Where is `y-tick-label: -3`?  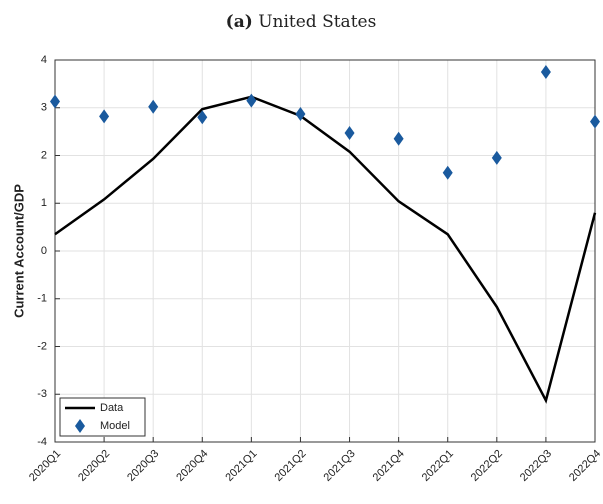
y-tick-label: -3 is located at coordinates (42, 394).